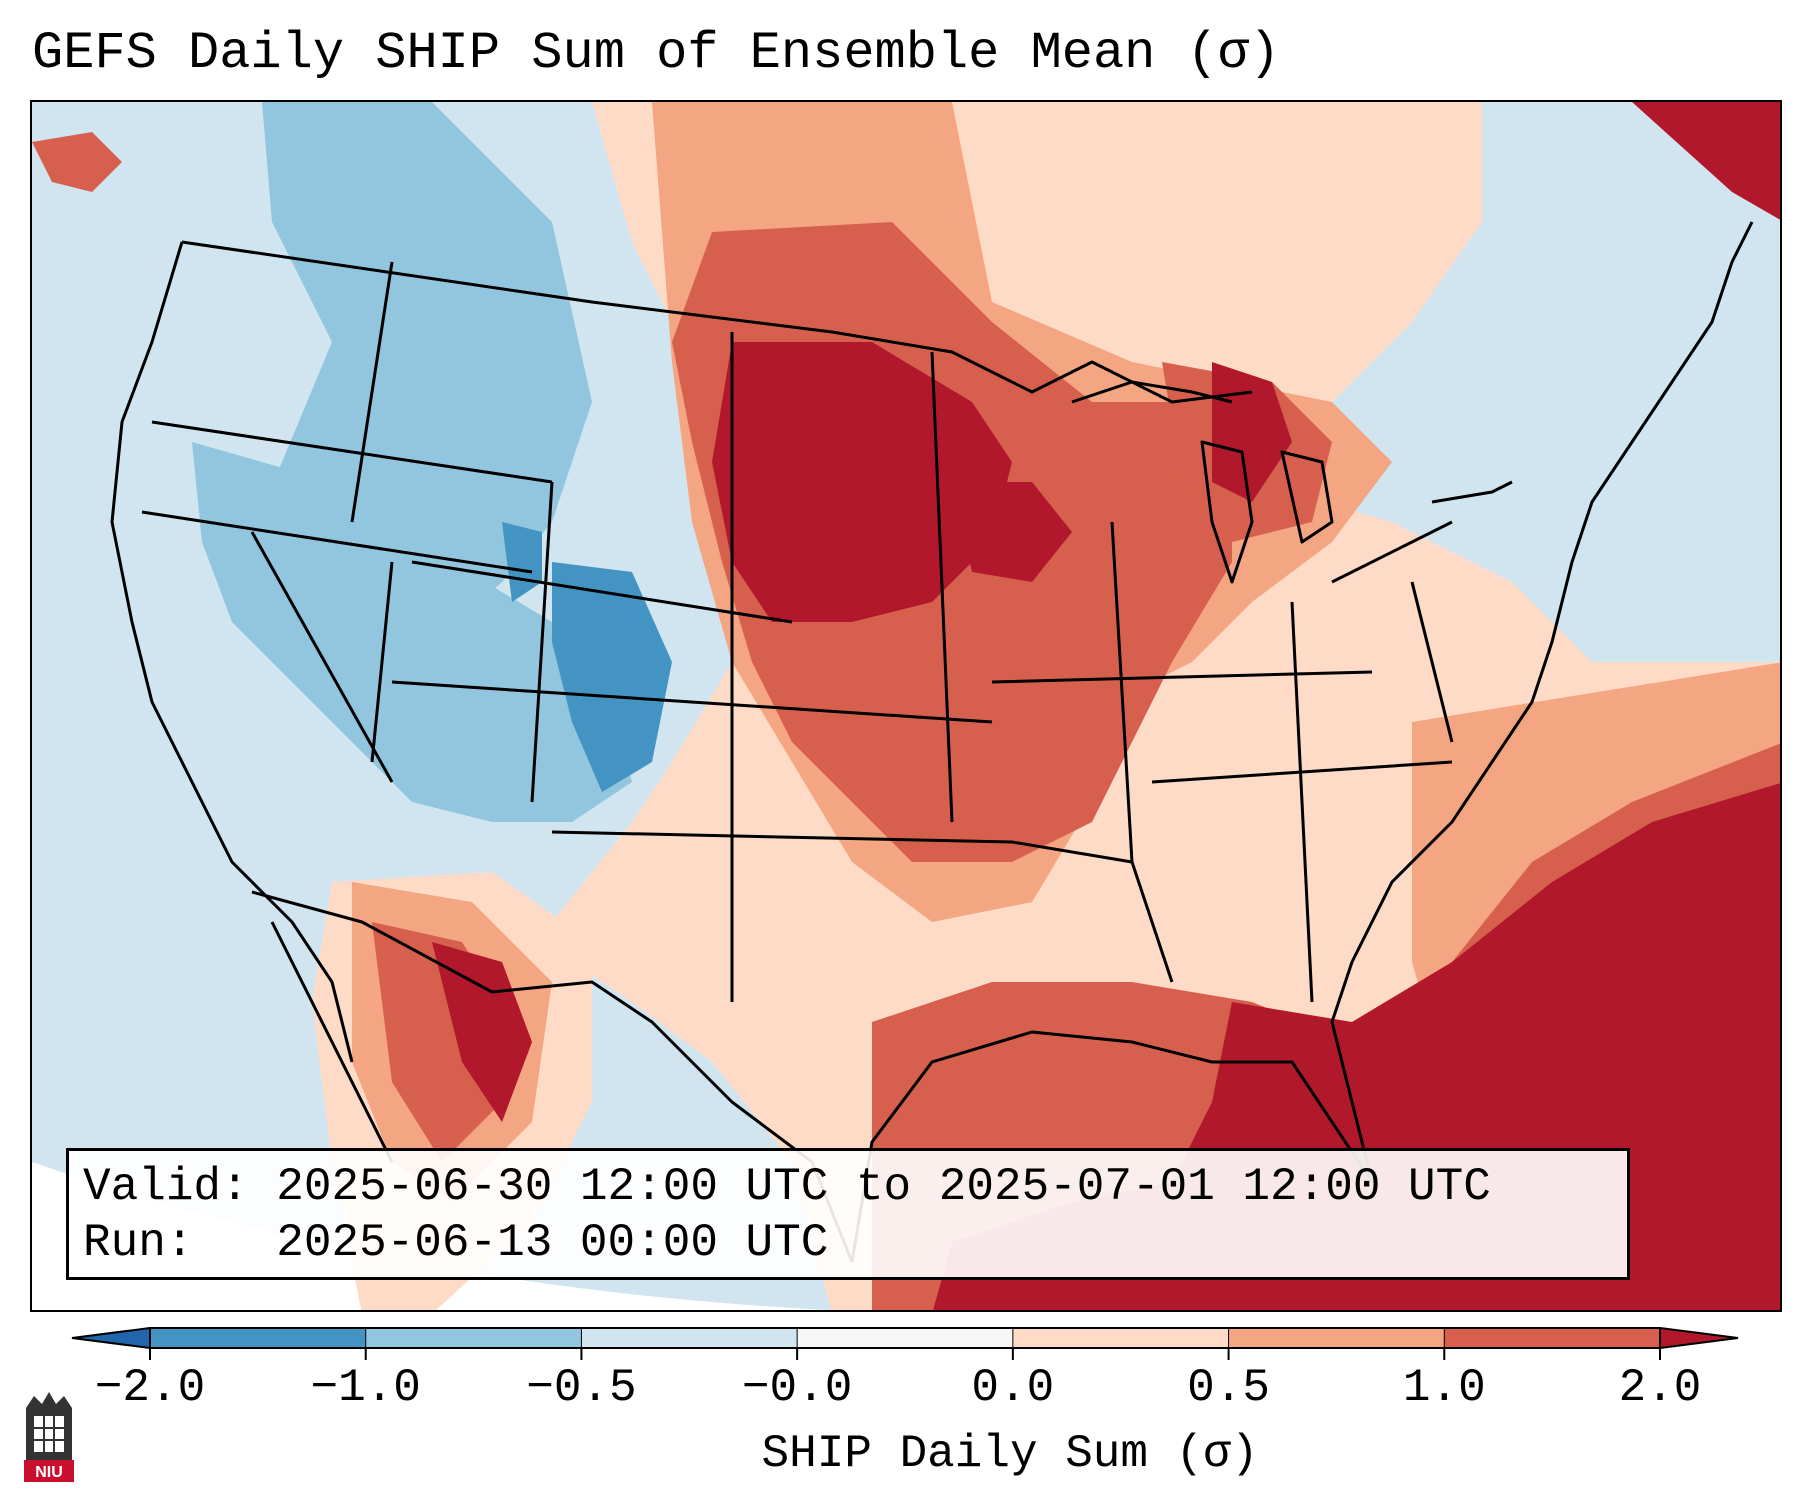 Image resolution: width=1803 pixels, height=1506 pixels. I want to click on colorbar-tick-label: −1.0, so click(365, 1388).